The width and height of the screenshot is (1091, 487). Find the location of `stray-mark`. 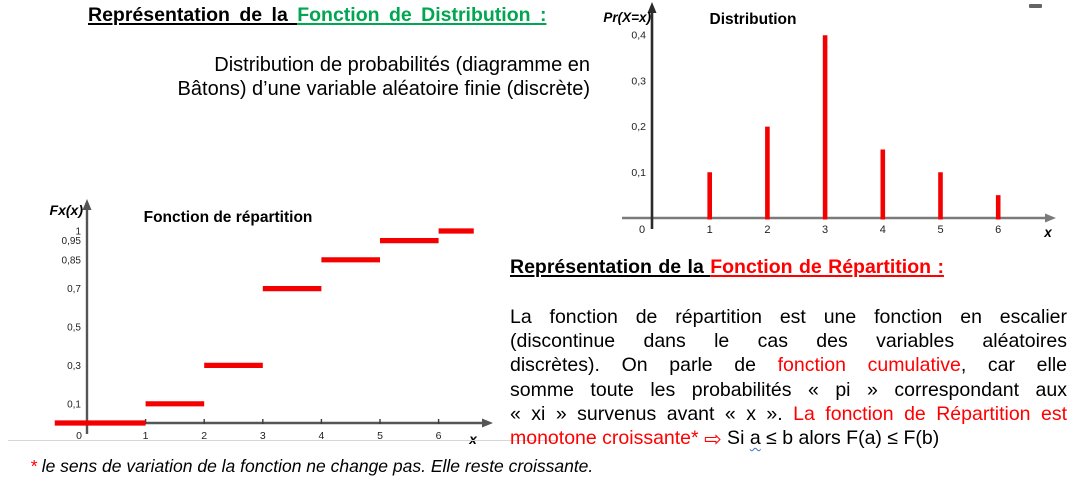

stray-mark is located at coordinates (1035, 6).